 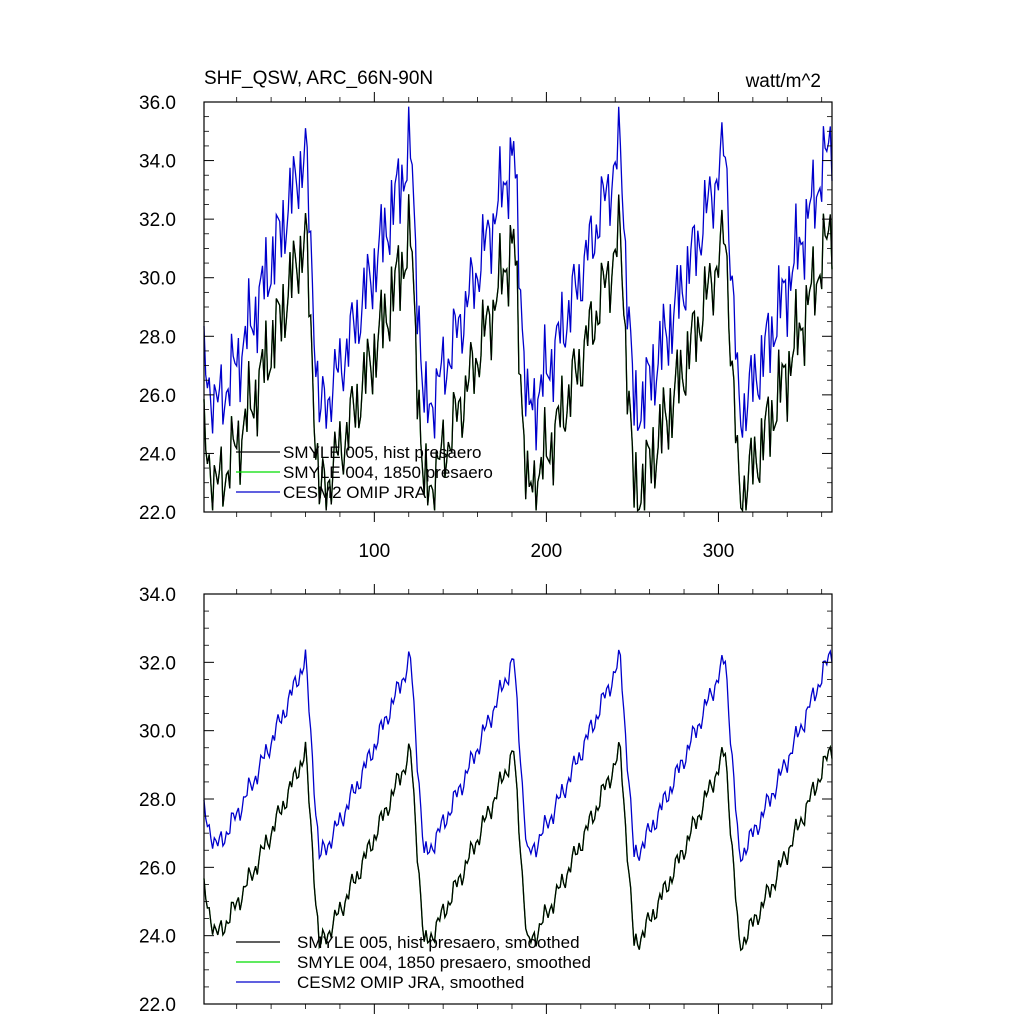 What do you see at coordinates (157, 868) in the screenshot?
I see `bottom-ytick-label-2: 26.0` at bounding box center [157, 868].